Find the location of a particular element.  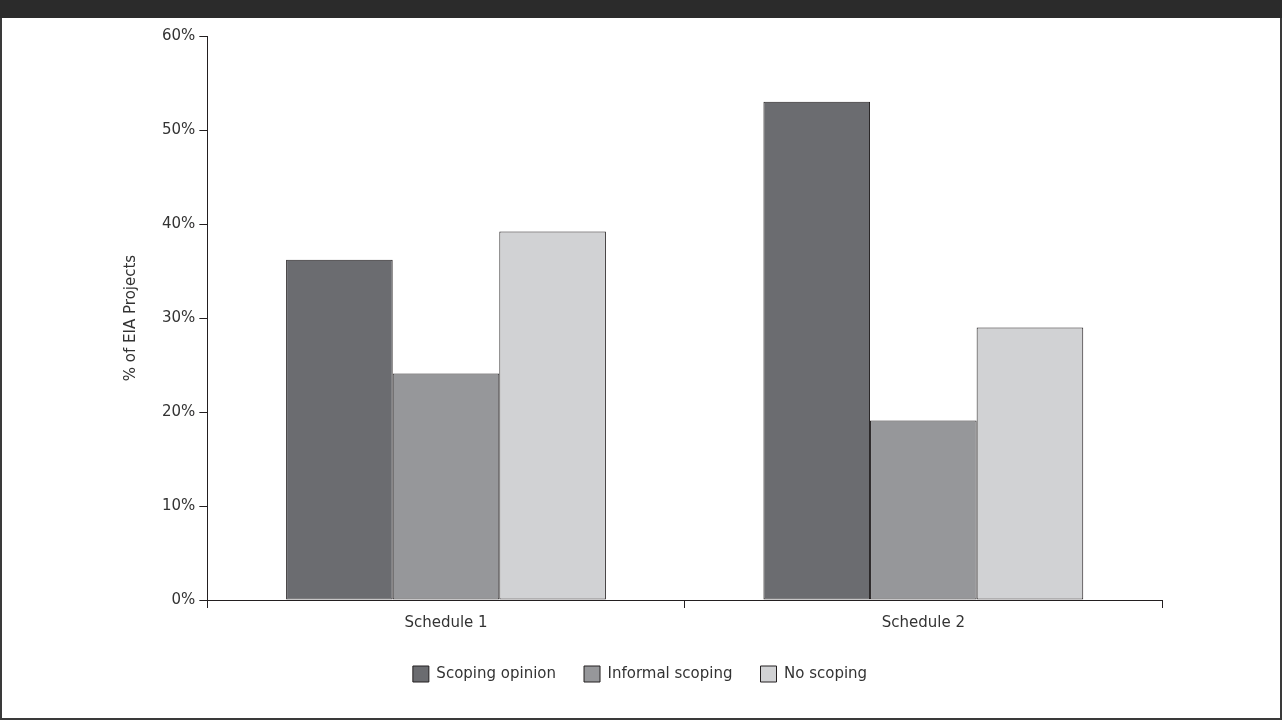

legend-label: Scoping opinion is located at coordinates (496, 672).